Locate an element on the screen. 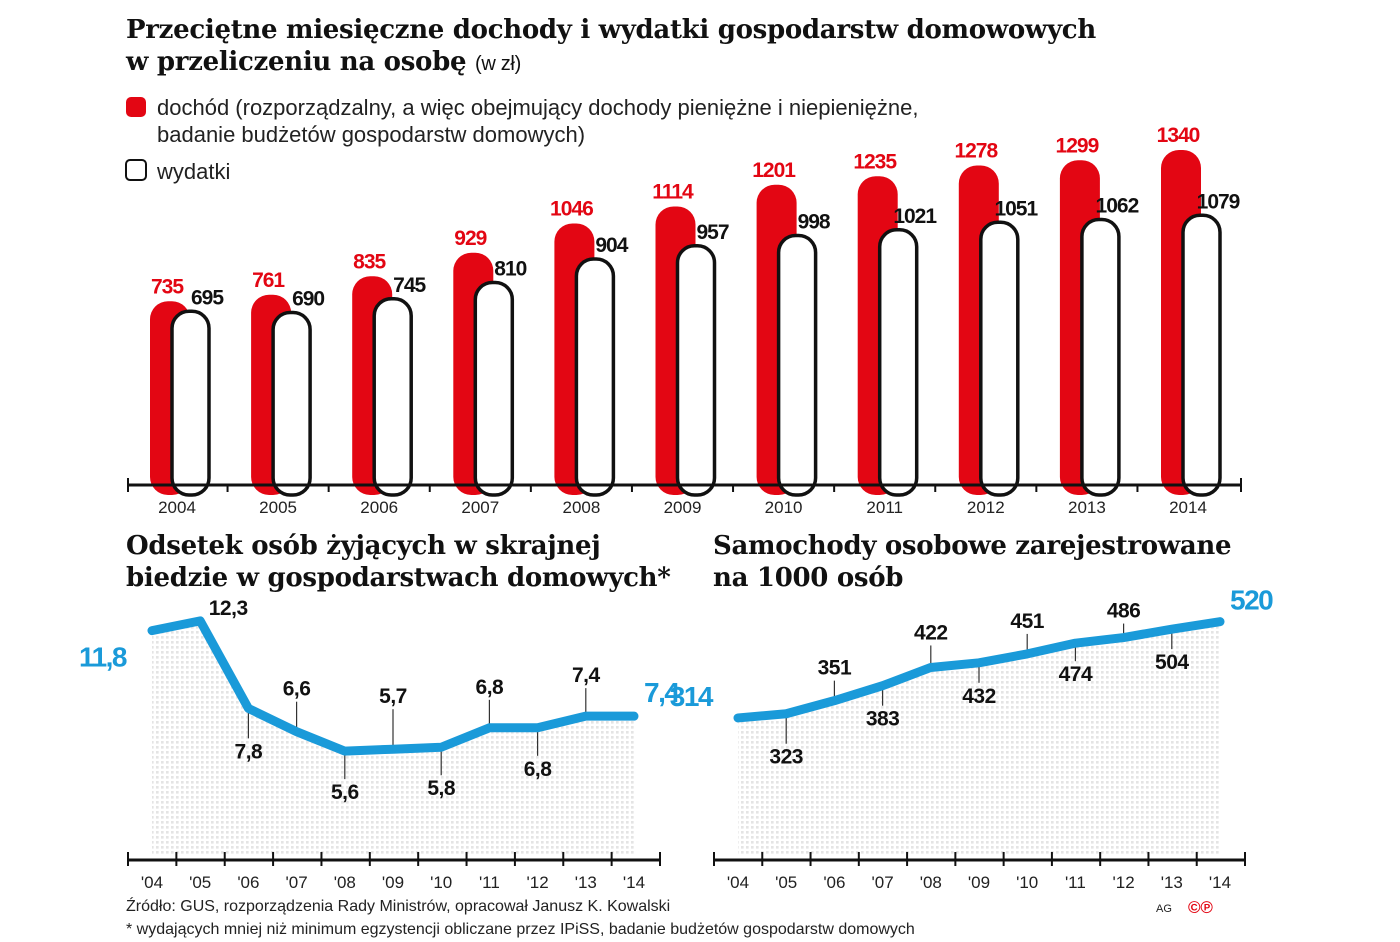  x-tick-label: 2004 is located at coordinates (177, 507).